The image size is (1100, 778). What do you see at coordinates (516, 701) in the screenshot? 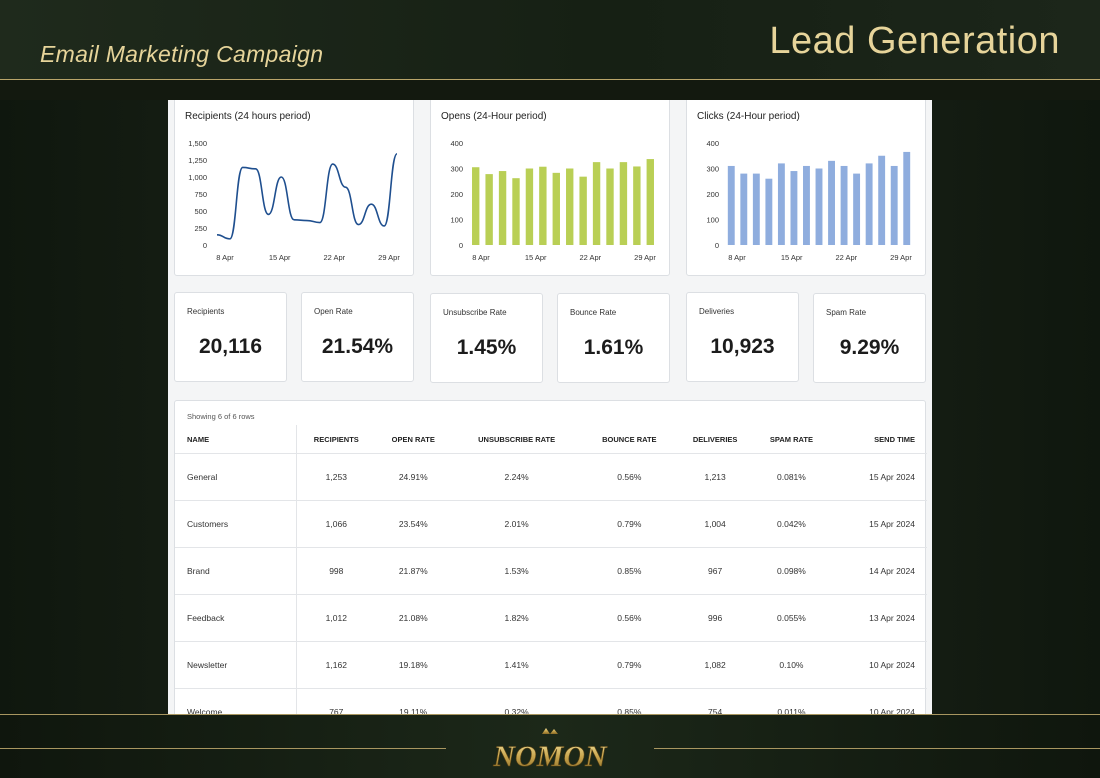
I see `cell-unsubscribe-rate: 0.32%` at bounding box center [516, 701].